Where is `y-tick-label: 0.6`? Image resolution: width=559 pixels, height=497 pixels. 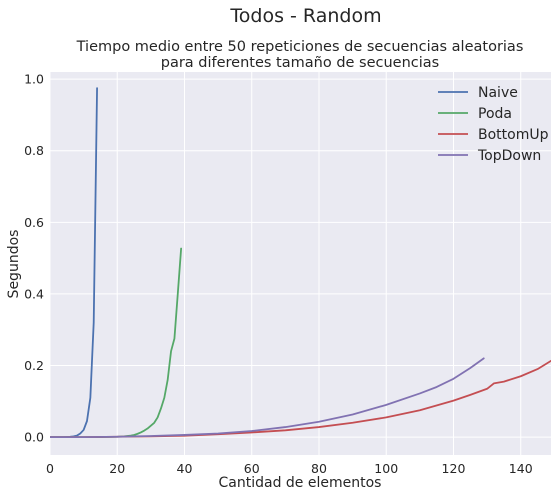 y-tick-label: 0.6 is located at coordinates (34, 222).